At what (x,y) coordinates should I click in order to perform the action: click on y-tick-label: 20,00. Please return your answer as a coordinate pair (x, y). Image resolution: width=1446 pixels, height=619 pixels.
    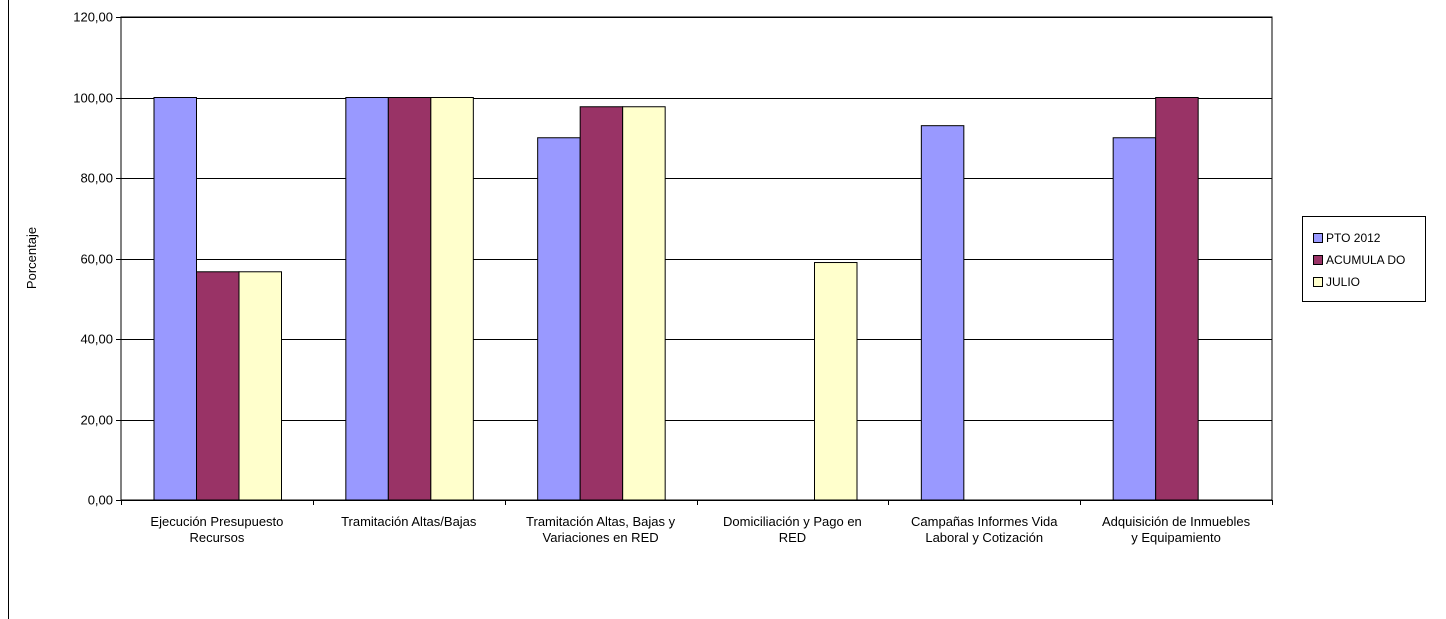
    Looking at the image, I should click on (96, 420).